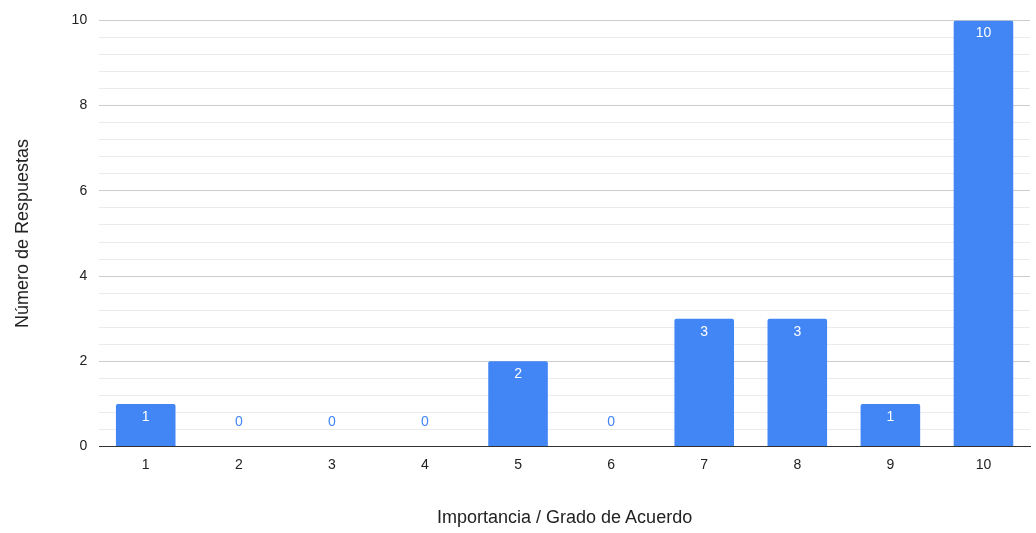  Describe the element at coordinates (79, 19) in the screenshot. I see `y-tick-label: 10` at that location.